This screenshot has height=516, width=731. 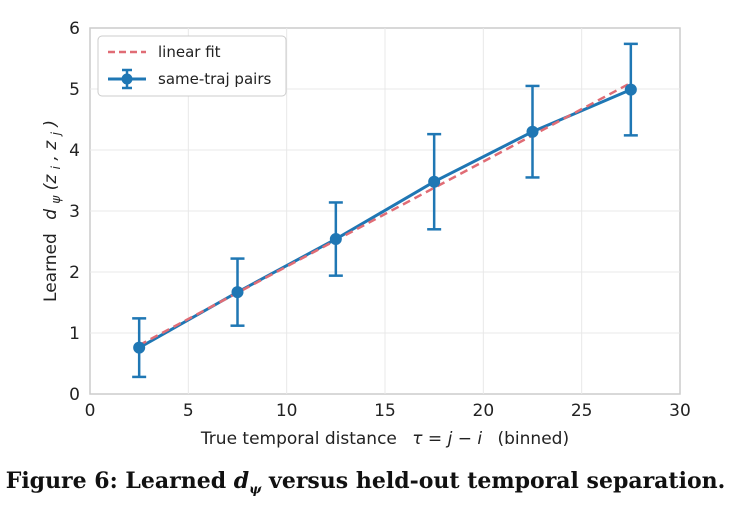 What do you see at coordinates (127, 79) in the screenshot?
I see `legend-swatch-marker` at bounding box center [127, 79].